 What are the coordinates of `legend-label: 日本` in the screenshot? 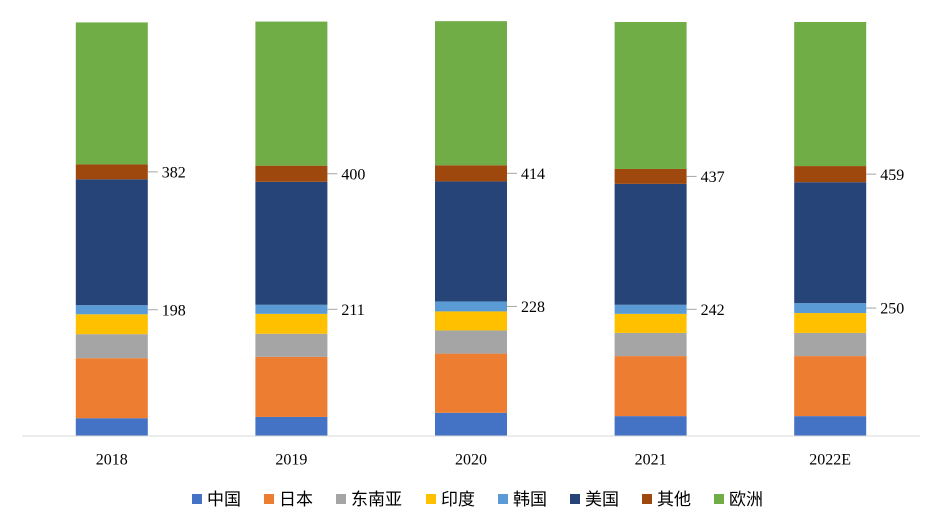 It's located at (296, 500).